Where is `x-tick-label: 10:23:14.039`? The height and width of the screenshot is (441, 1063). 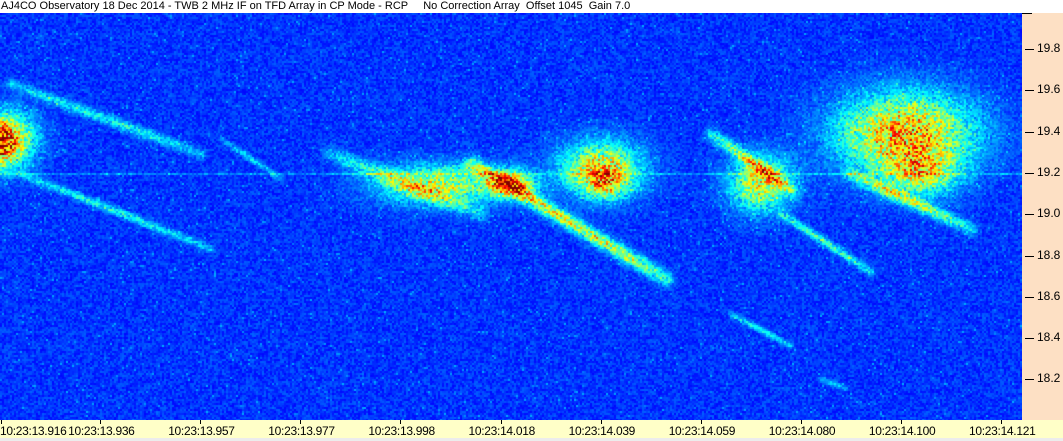 x-tick-label: 10:23:14.039 is located at coordinates (602, 431).